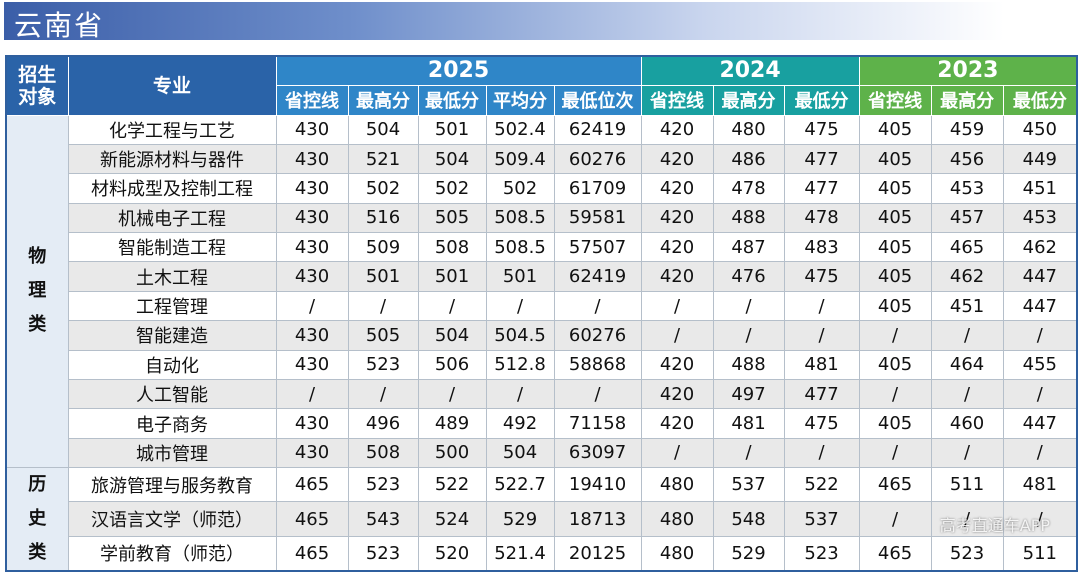  I want to click on value-cell: 449, so click(1040, 159).